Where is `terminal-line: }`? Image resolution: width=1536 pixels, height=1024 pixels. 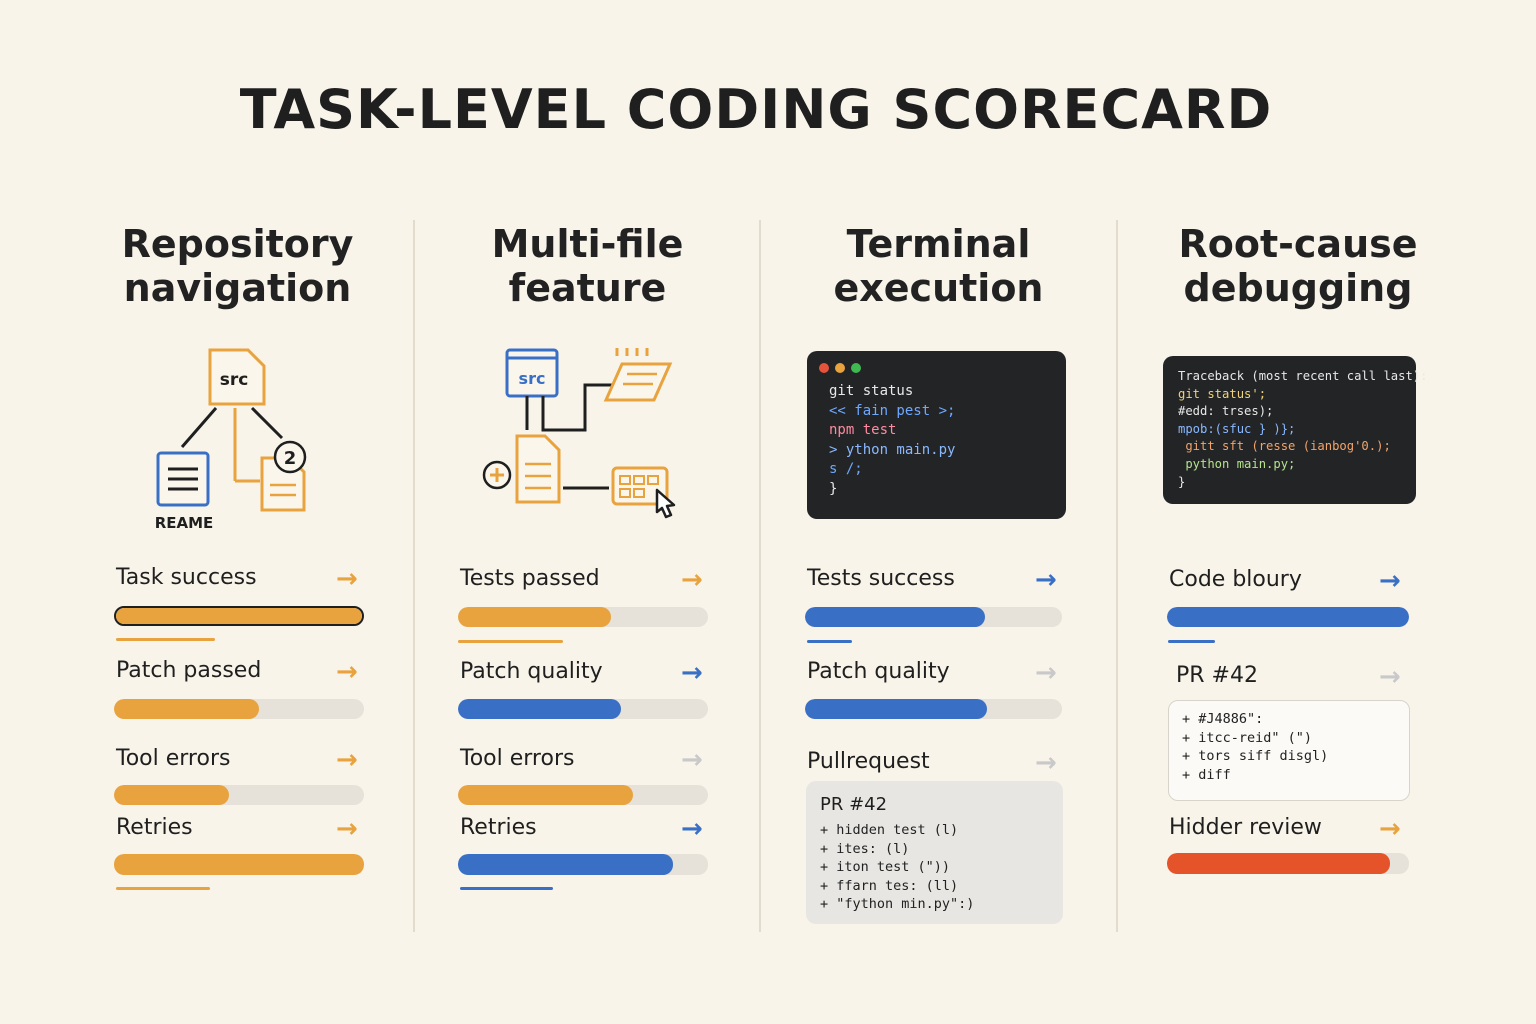 terminal-line: } is located at coordinates (833, 488).